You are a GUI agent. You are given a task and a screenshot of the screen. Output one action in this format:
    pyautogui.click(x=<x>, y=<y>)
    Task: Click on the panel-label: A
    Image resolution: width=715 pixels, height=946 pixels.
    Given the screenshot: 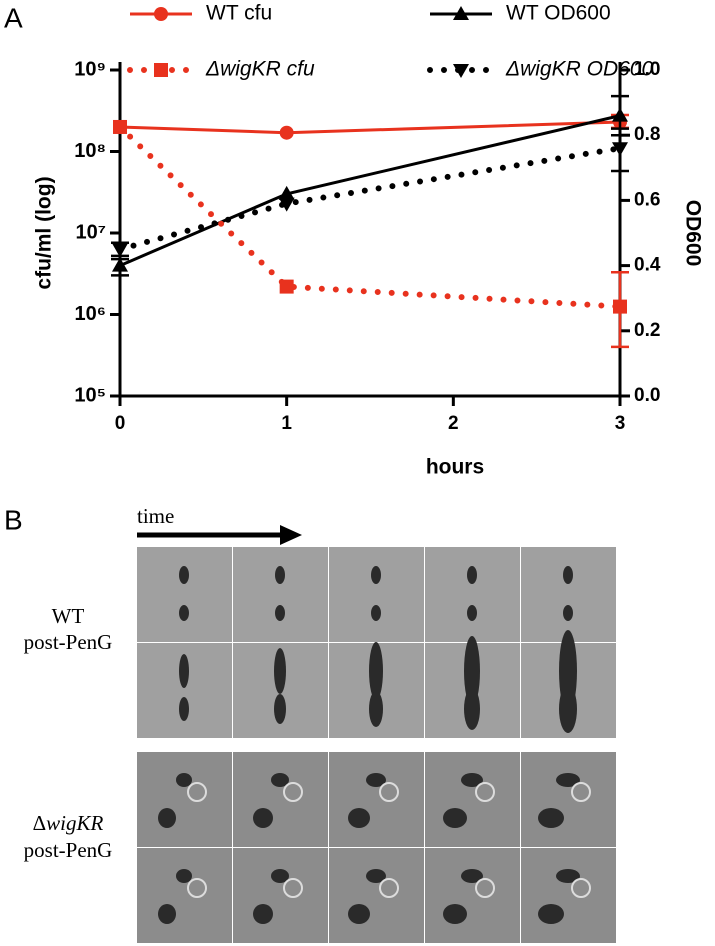 What is the action you would take?
    pyautogui.click(x=13, y=17)
    